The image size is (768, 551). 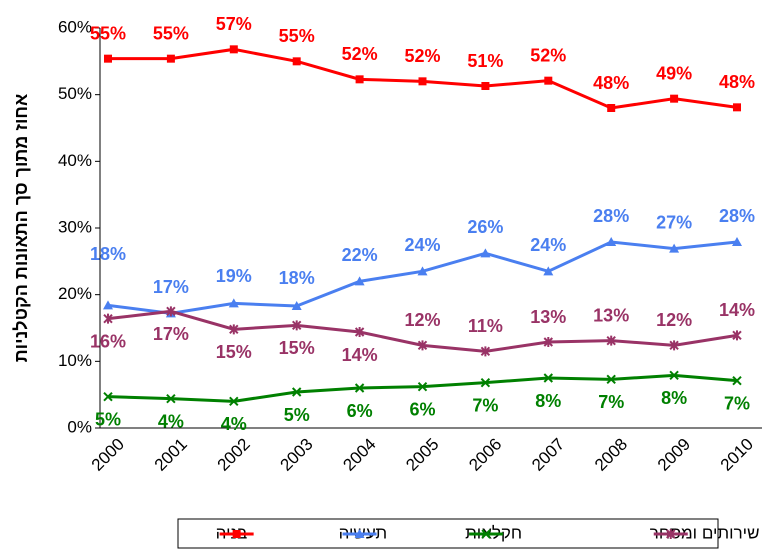 I want to click on data-label: 27%, so click(x=674, y=222).